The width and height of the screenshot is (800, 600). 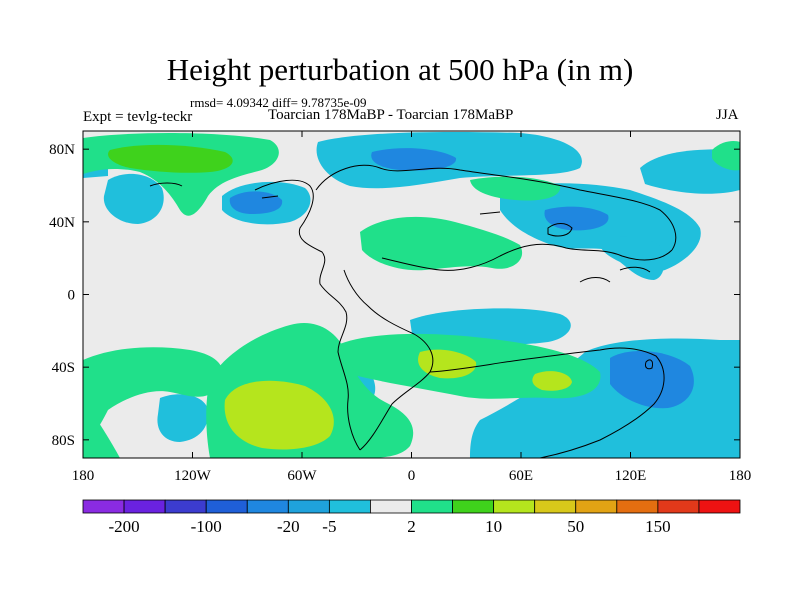 What do you see at coordinates (552, 381) in the screenshot?
I see `field-south-atlantic-core-east` at bounding box center [552, 381].